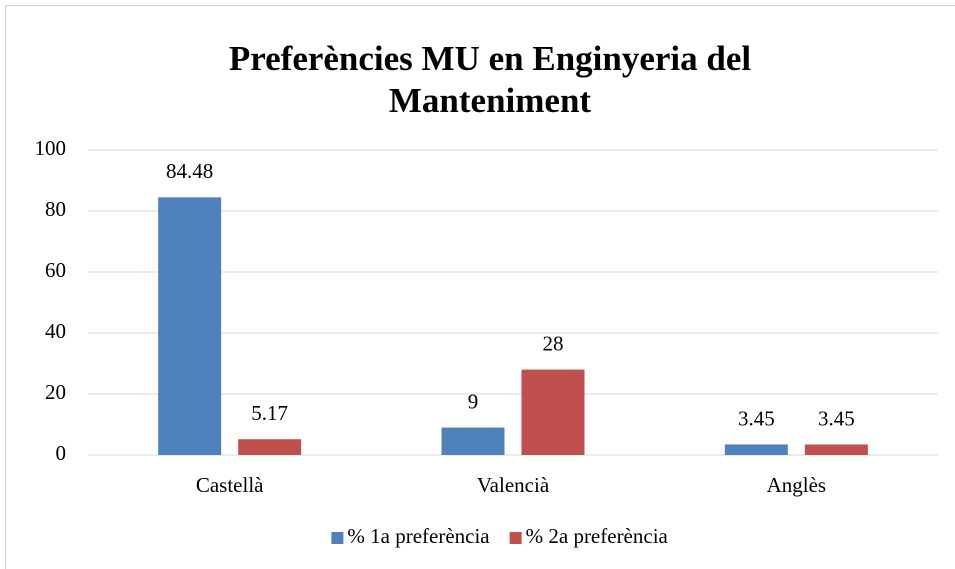 The height and width of the screenshot is (569, 955). Describe the element at coordinates (55, 331) in the screenshot. I see `y-tick-label: 40` at that location.